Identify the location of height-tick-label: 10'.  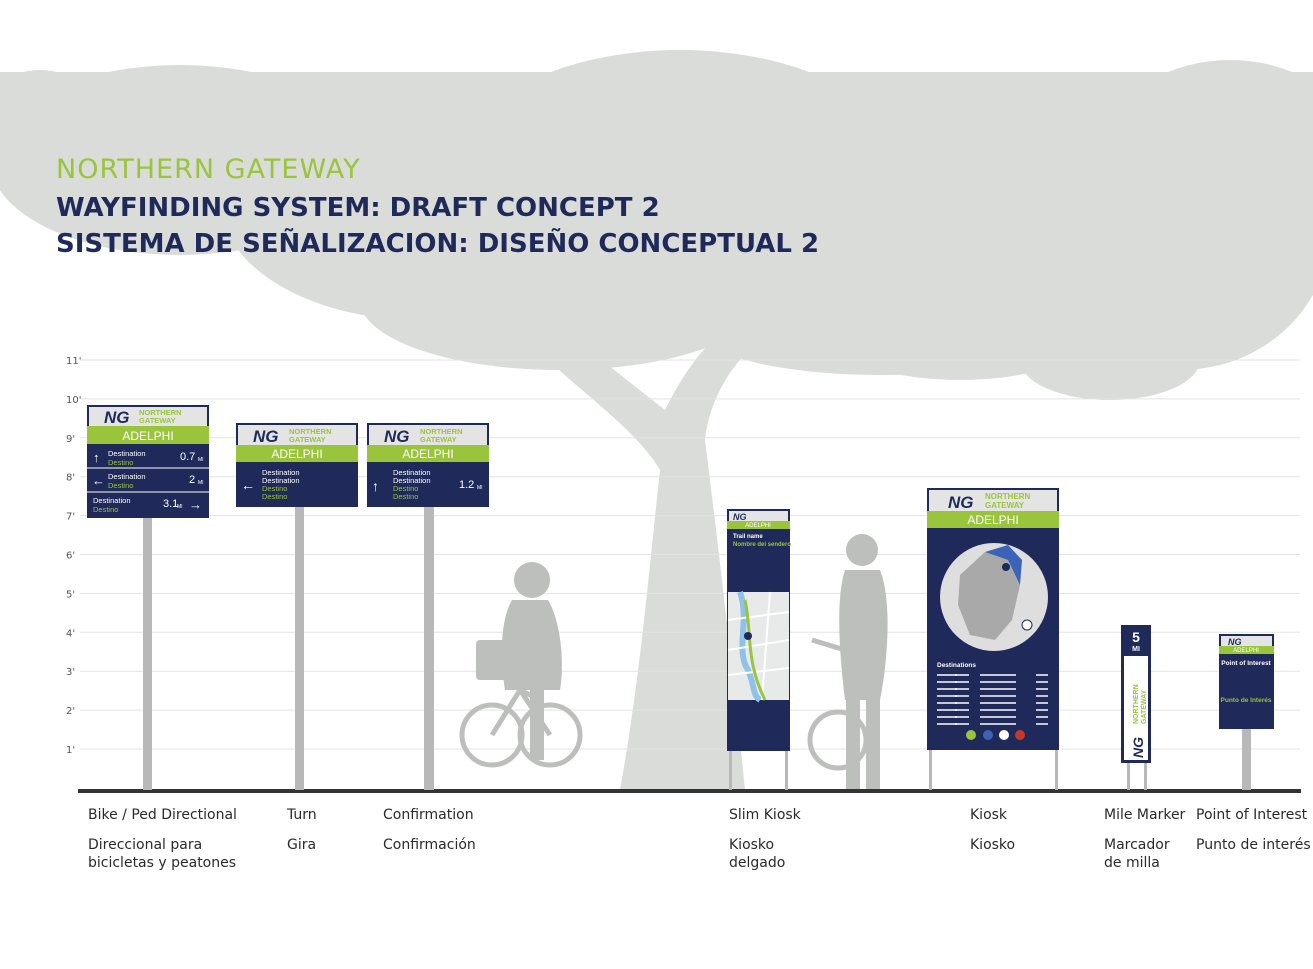
(73, 400).